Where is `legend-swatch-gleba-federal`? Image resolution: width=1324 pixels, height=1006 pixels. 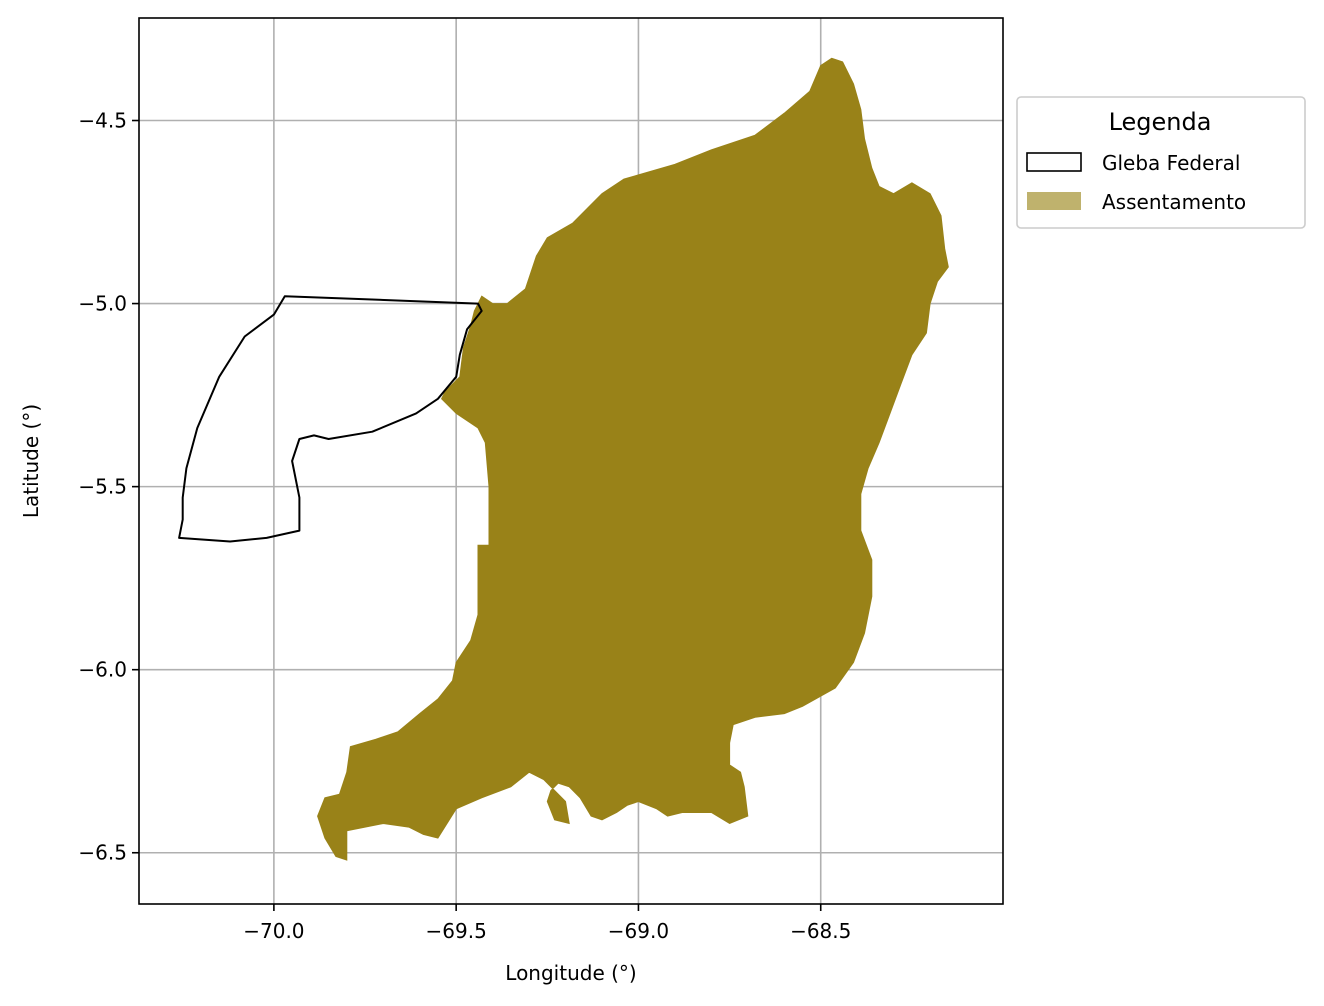
legend-swatch-gleba-federal is located at coordinates (1054, 162).